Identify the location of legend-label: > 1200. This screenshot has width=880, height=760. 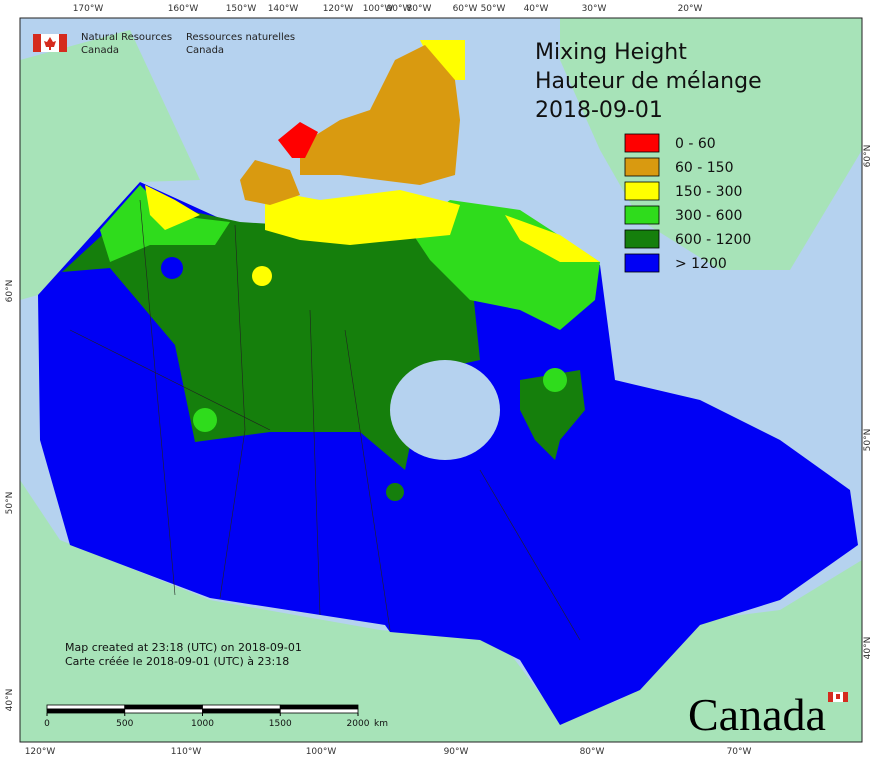
(701, 264).